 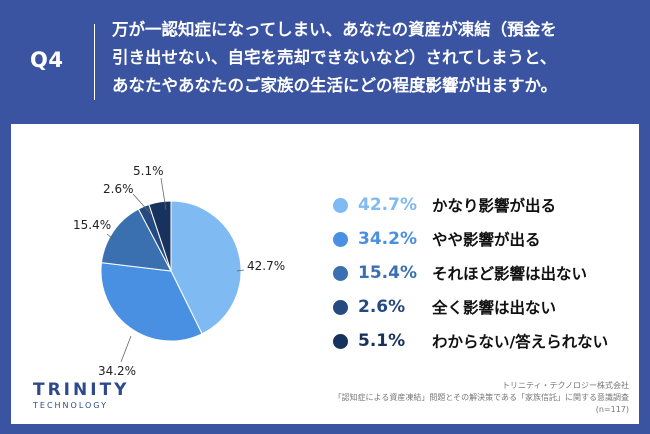 What do you see at coordinates (520, 342) in the screenshot?
I see `legend-label: わからない/答えられない` at bounding box center [520, 342].